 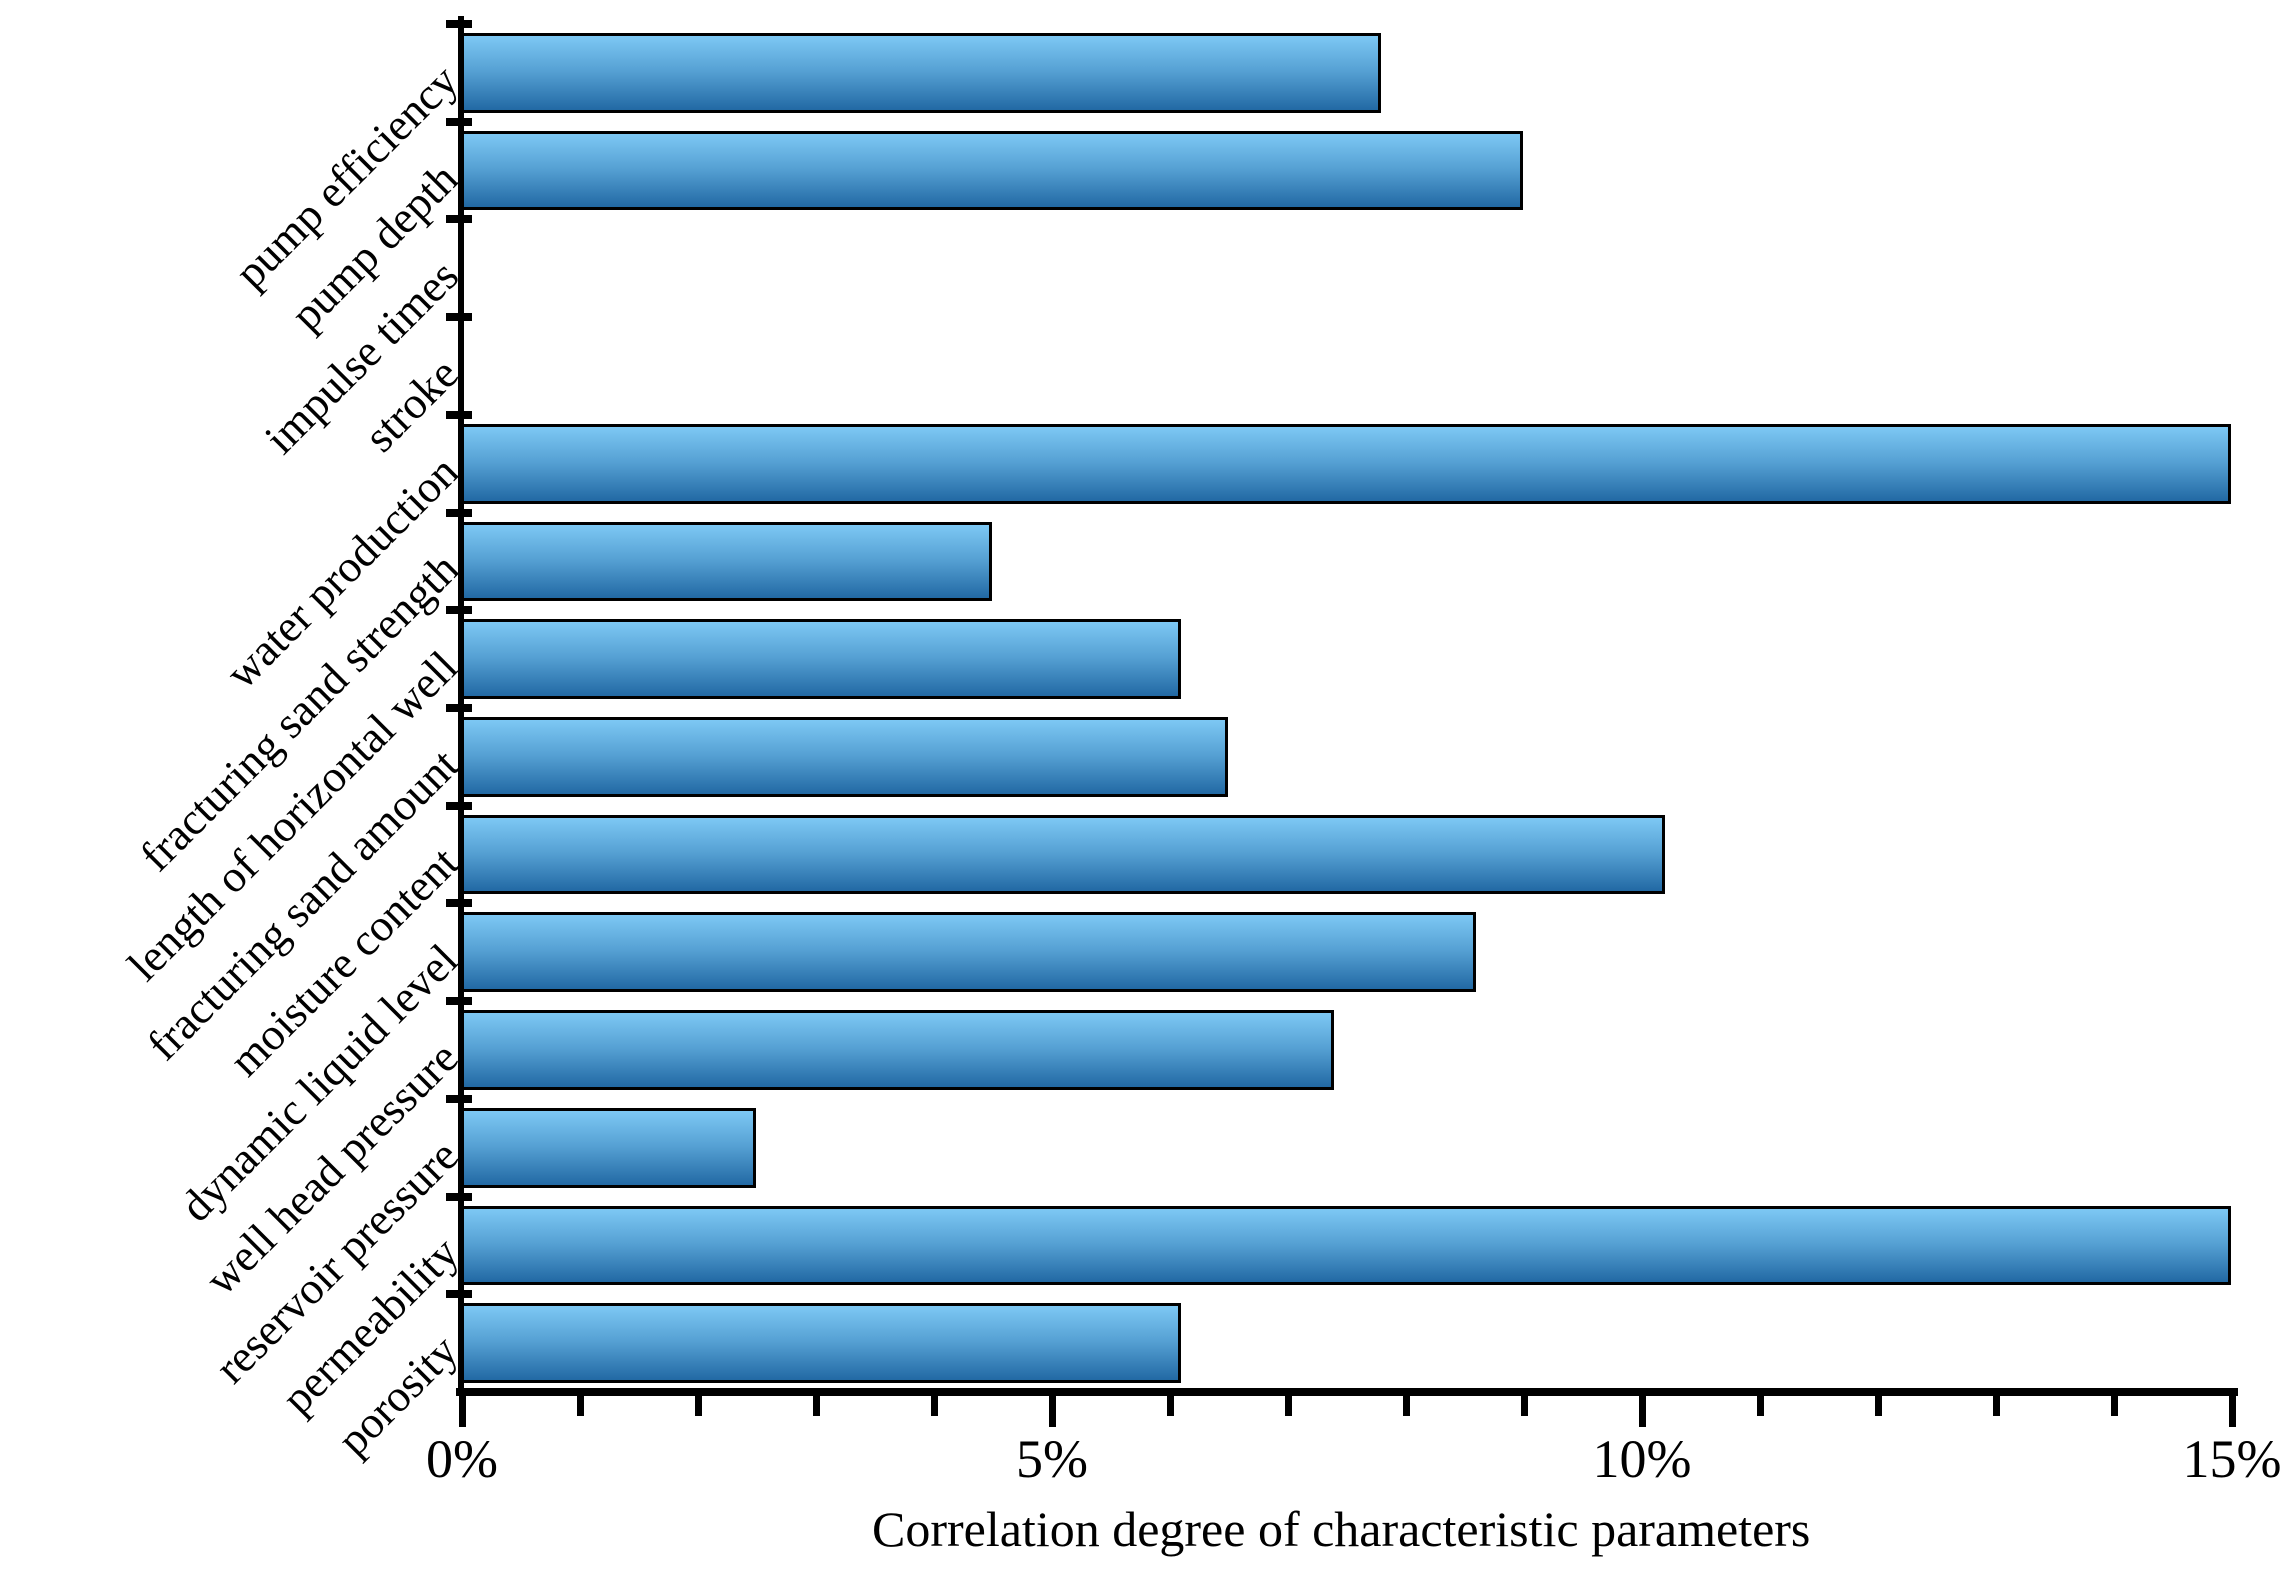 What do you see at coordinates (968, 952) in the screenshot?
I see `bar-dynamic-liquid-level` at bounding box center [968, 952].